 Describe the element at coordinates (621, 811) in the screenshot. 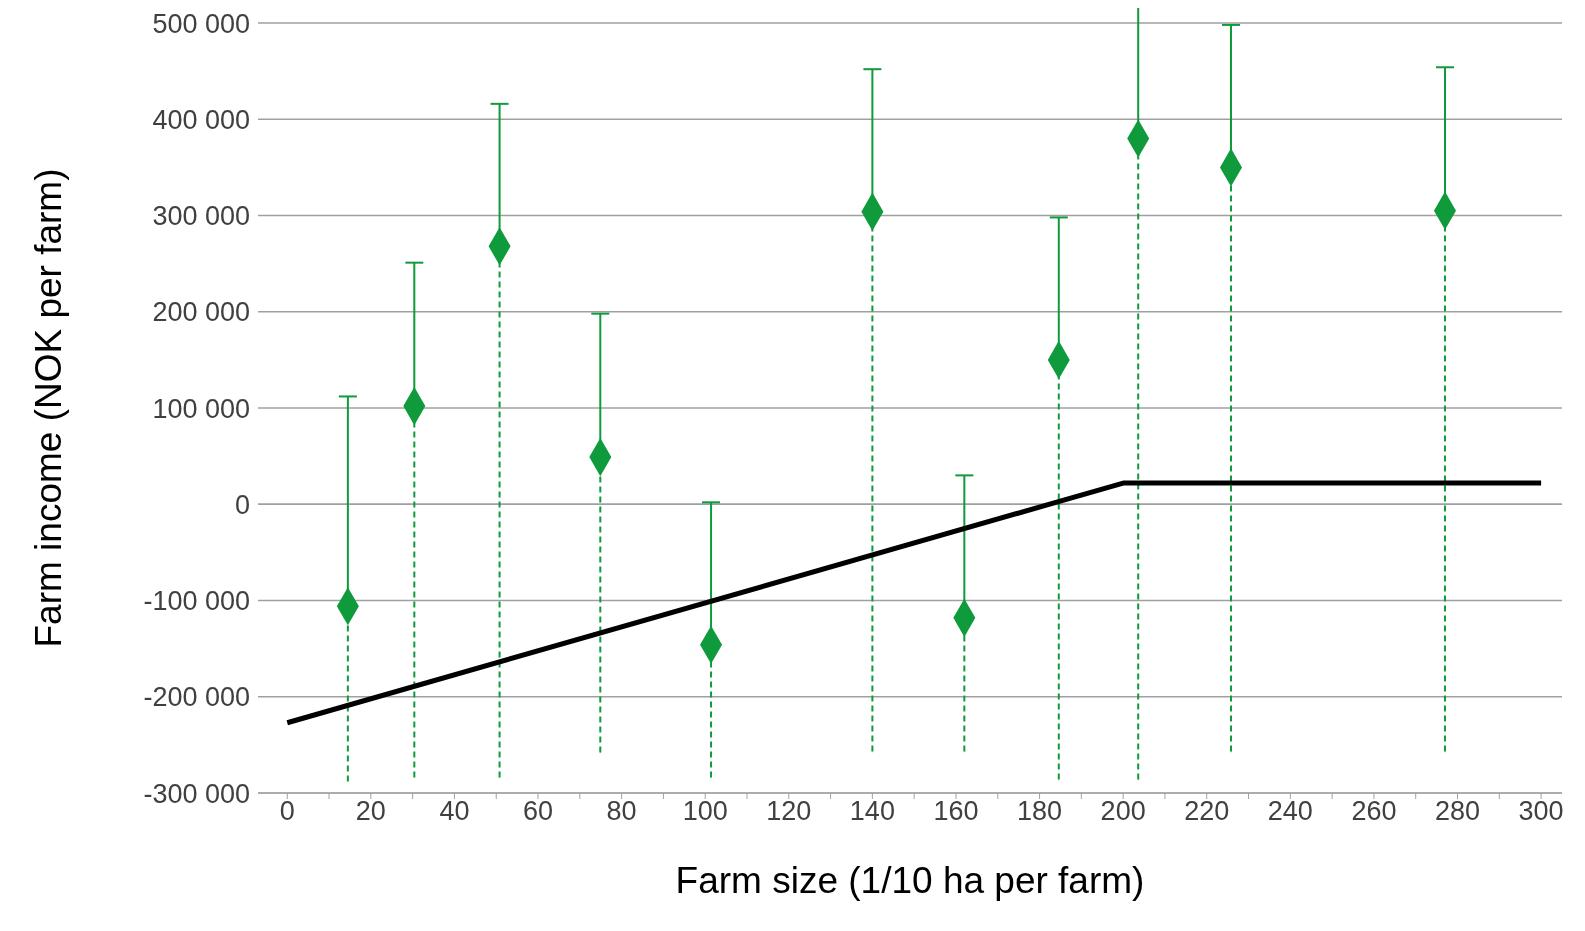

I see `x-tick-label: 80` at that location.